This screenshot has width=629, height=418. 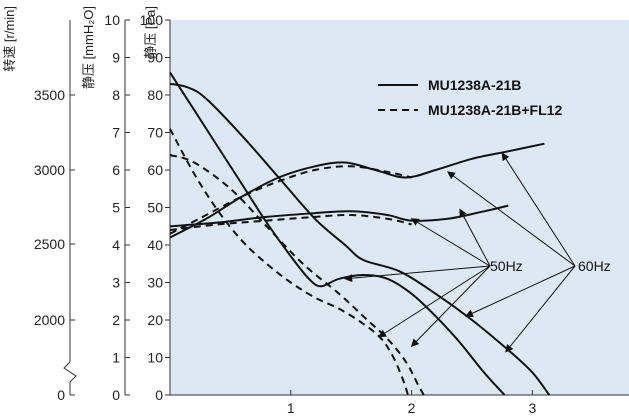 What do you see at coordinates (116, 283) in the screenshot?
I see `mmh2o-tick-label: 3` at bounding box center [116, 283].